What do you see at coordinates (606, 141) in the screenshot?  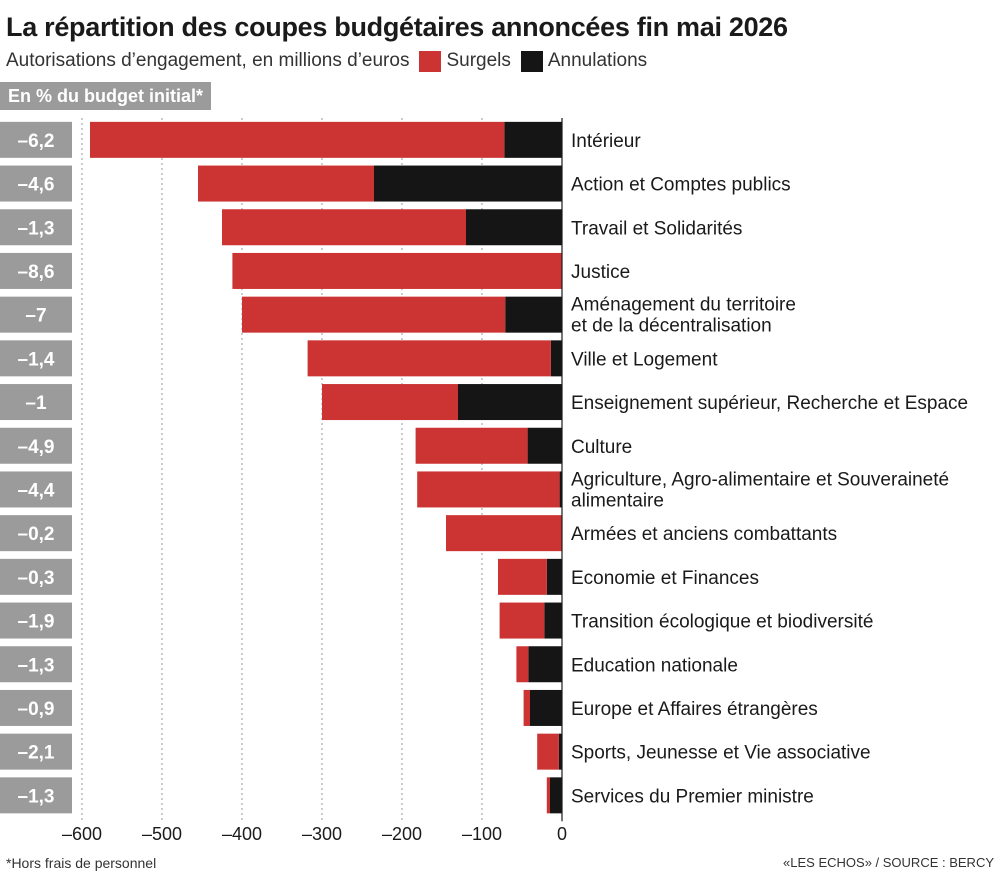 I see `category-label: Intérieur` at bounding box center [606, 141].